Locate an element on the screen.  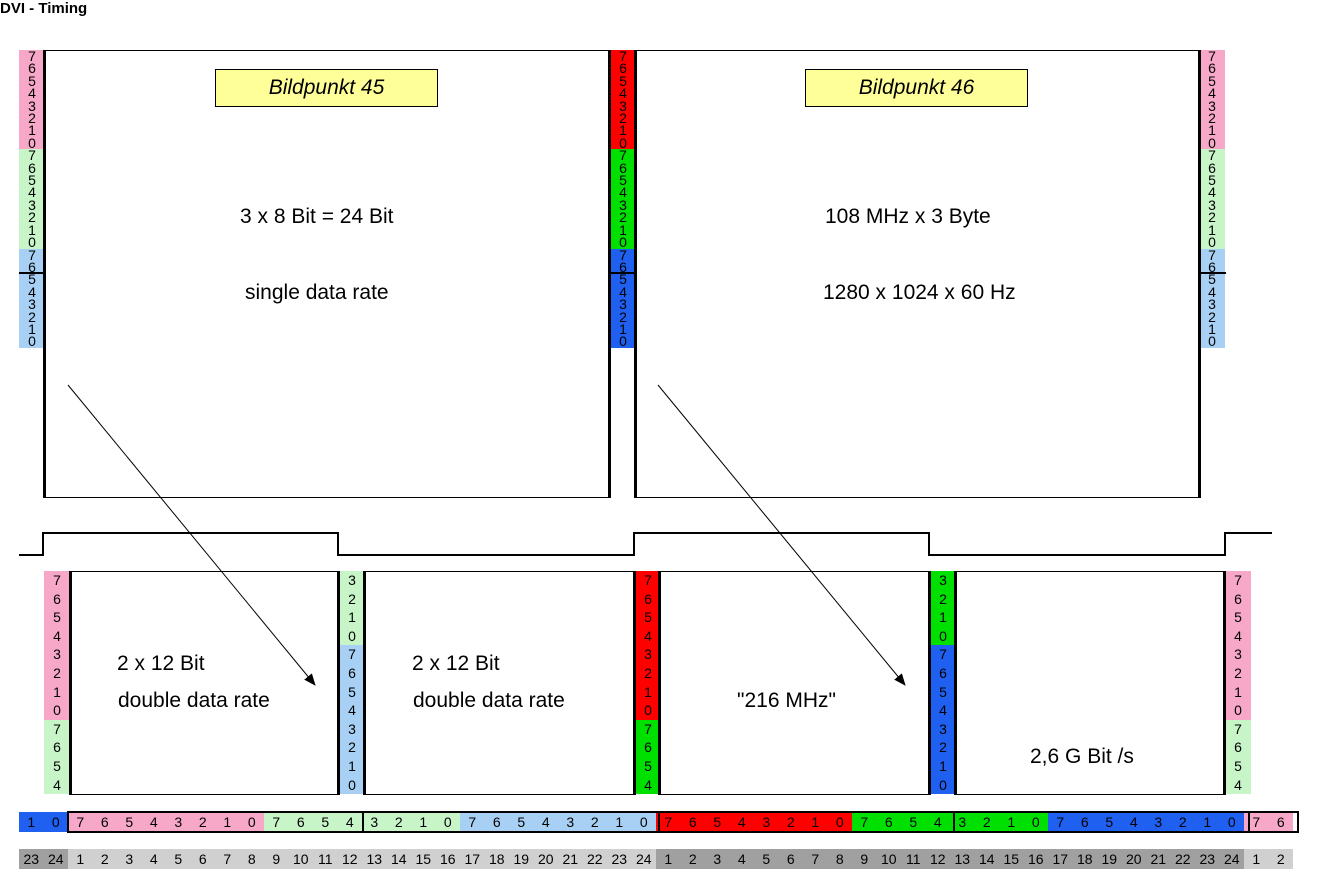
index-strip-cell: 4 is located at coordinates (741, 859).